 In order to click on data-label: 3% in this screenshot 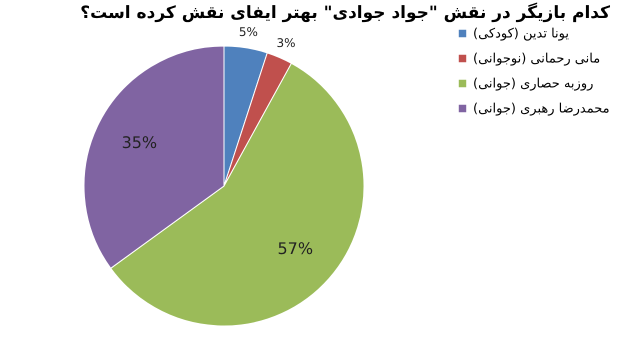, I will do `click(286, 43)`.